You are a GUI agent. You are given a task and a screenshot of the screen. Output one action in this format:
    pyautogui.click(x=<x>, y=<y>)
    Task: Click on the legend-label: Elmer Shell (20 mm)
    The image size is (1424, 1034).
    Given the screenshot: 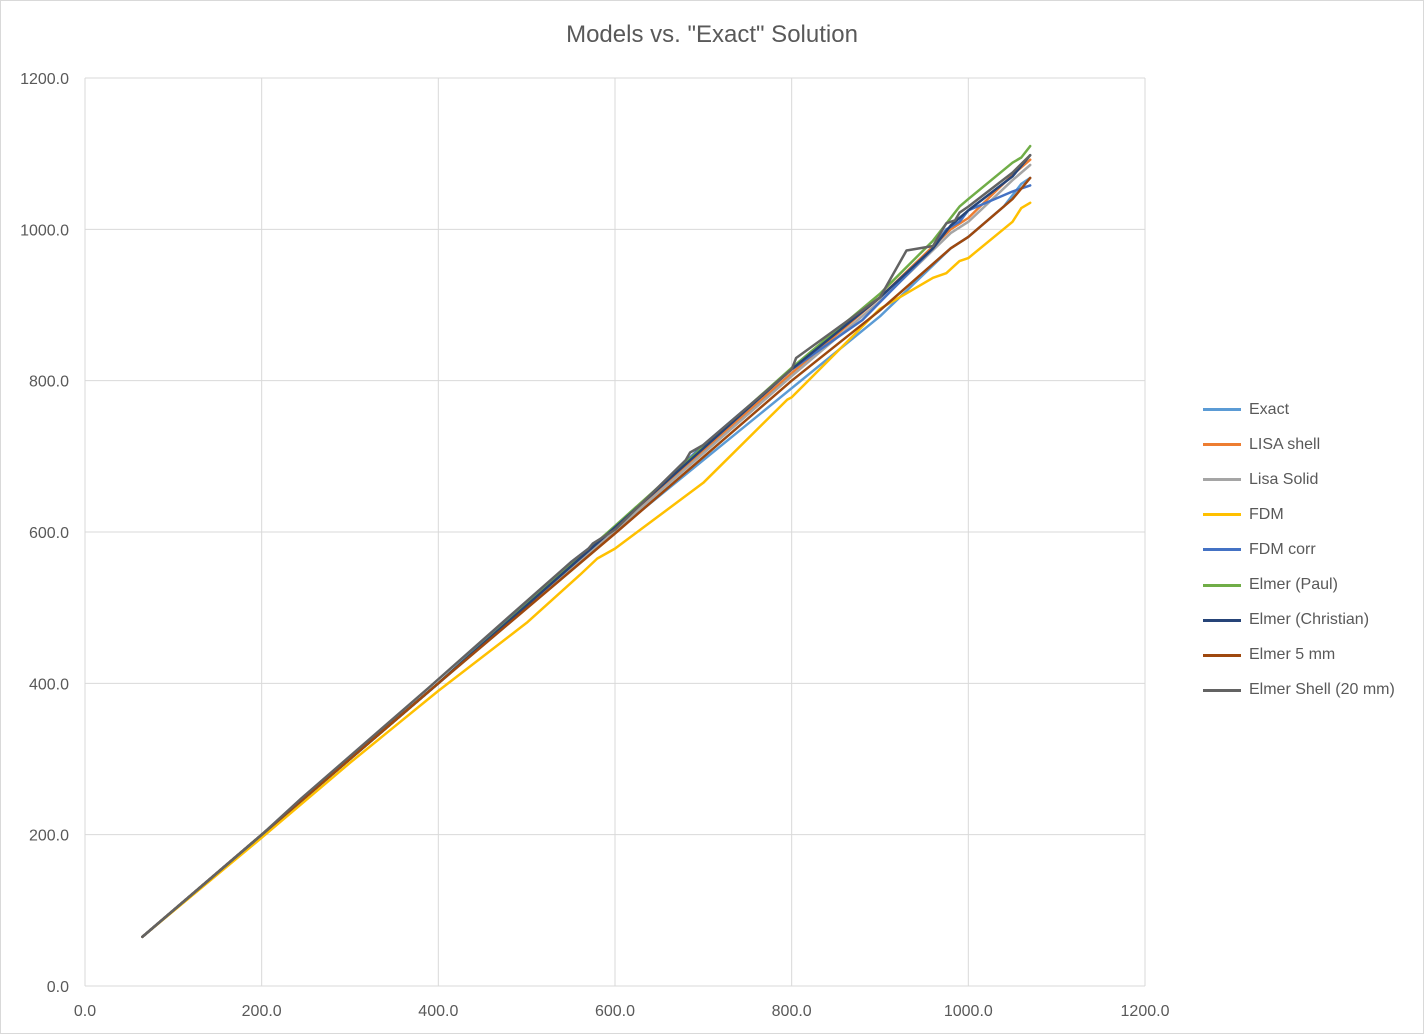 What is the action you would take?
    pyautogui.click(x=1322, y=690)
    